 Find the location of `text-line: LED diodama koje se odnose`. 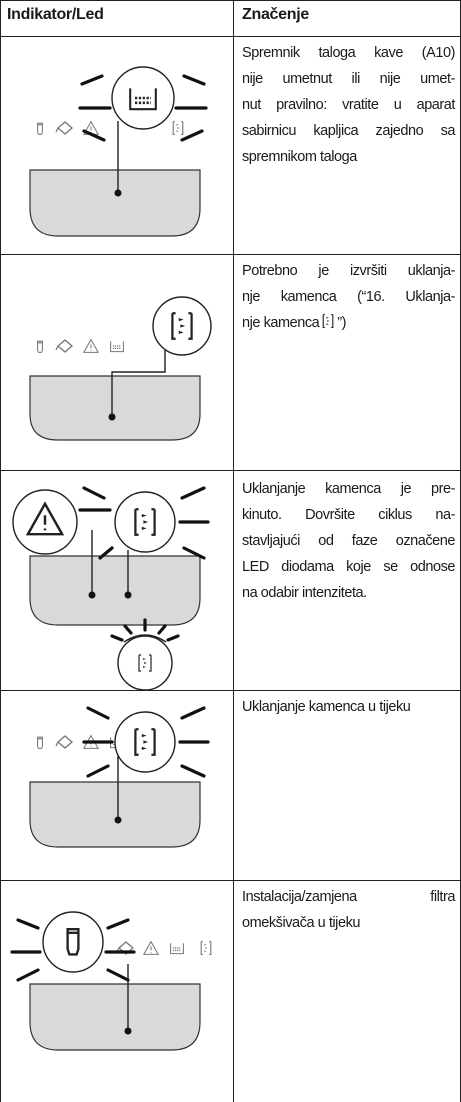

text-line: LED diodama koje se odnose is located at coordinates (348, 567).